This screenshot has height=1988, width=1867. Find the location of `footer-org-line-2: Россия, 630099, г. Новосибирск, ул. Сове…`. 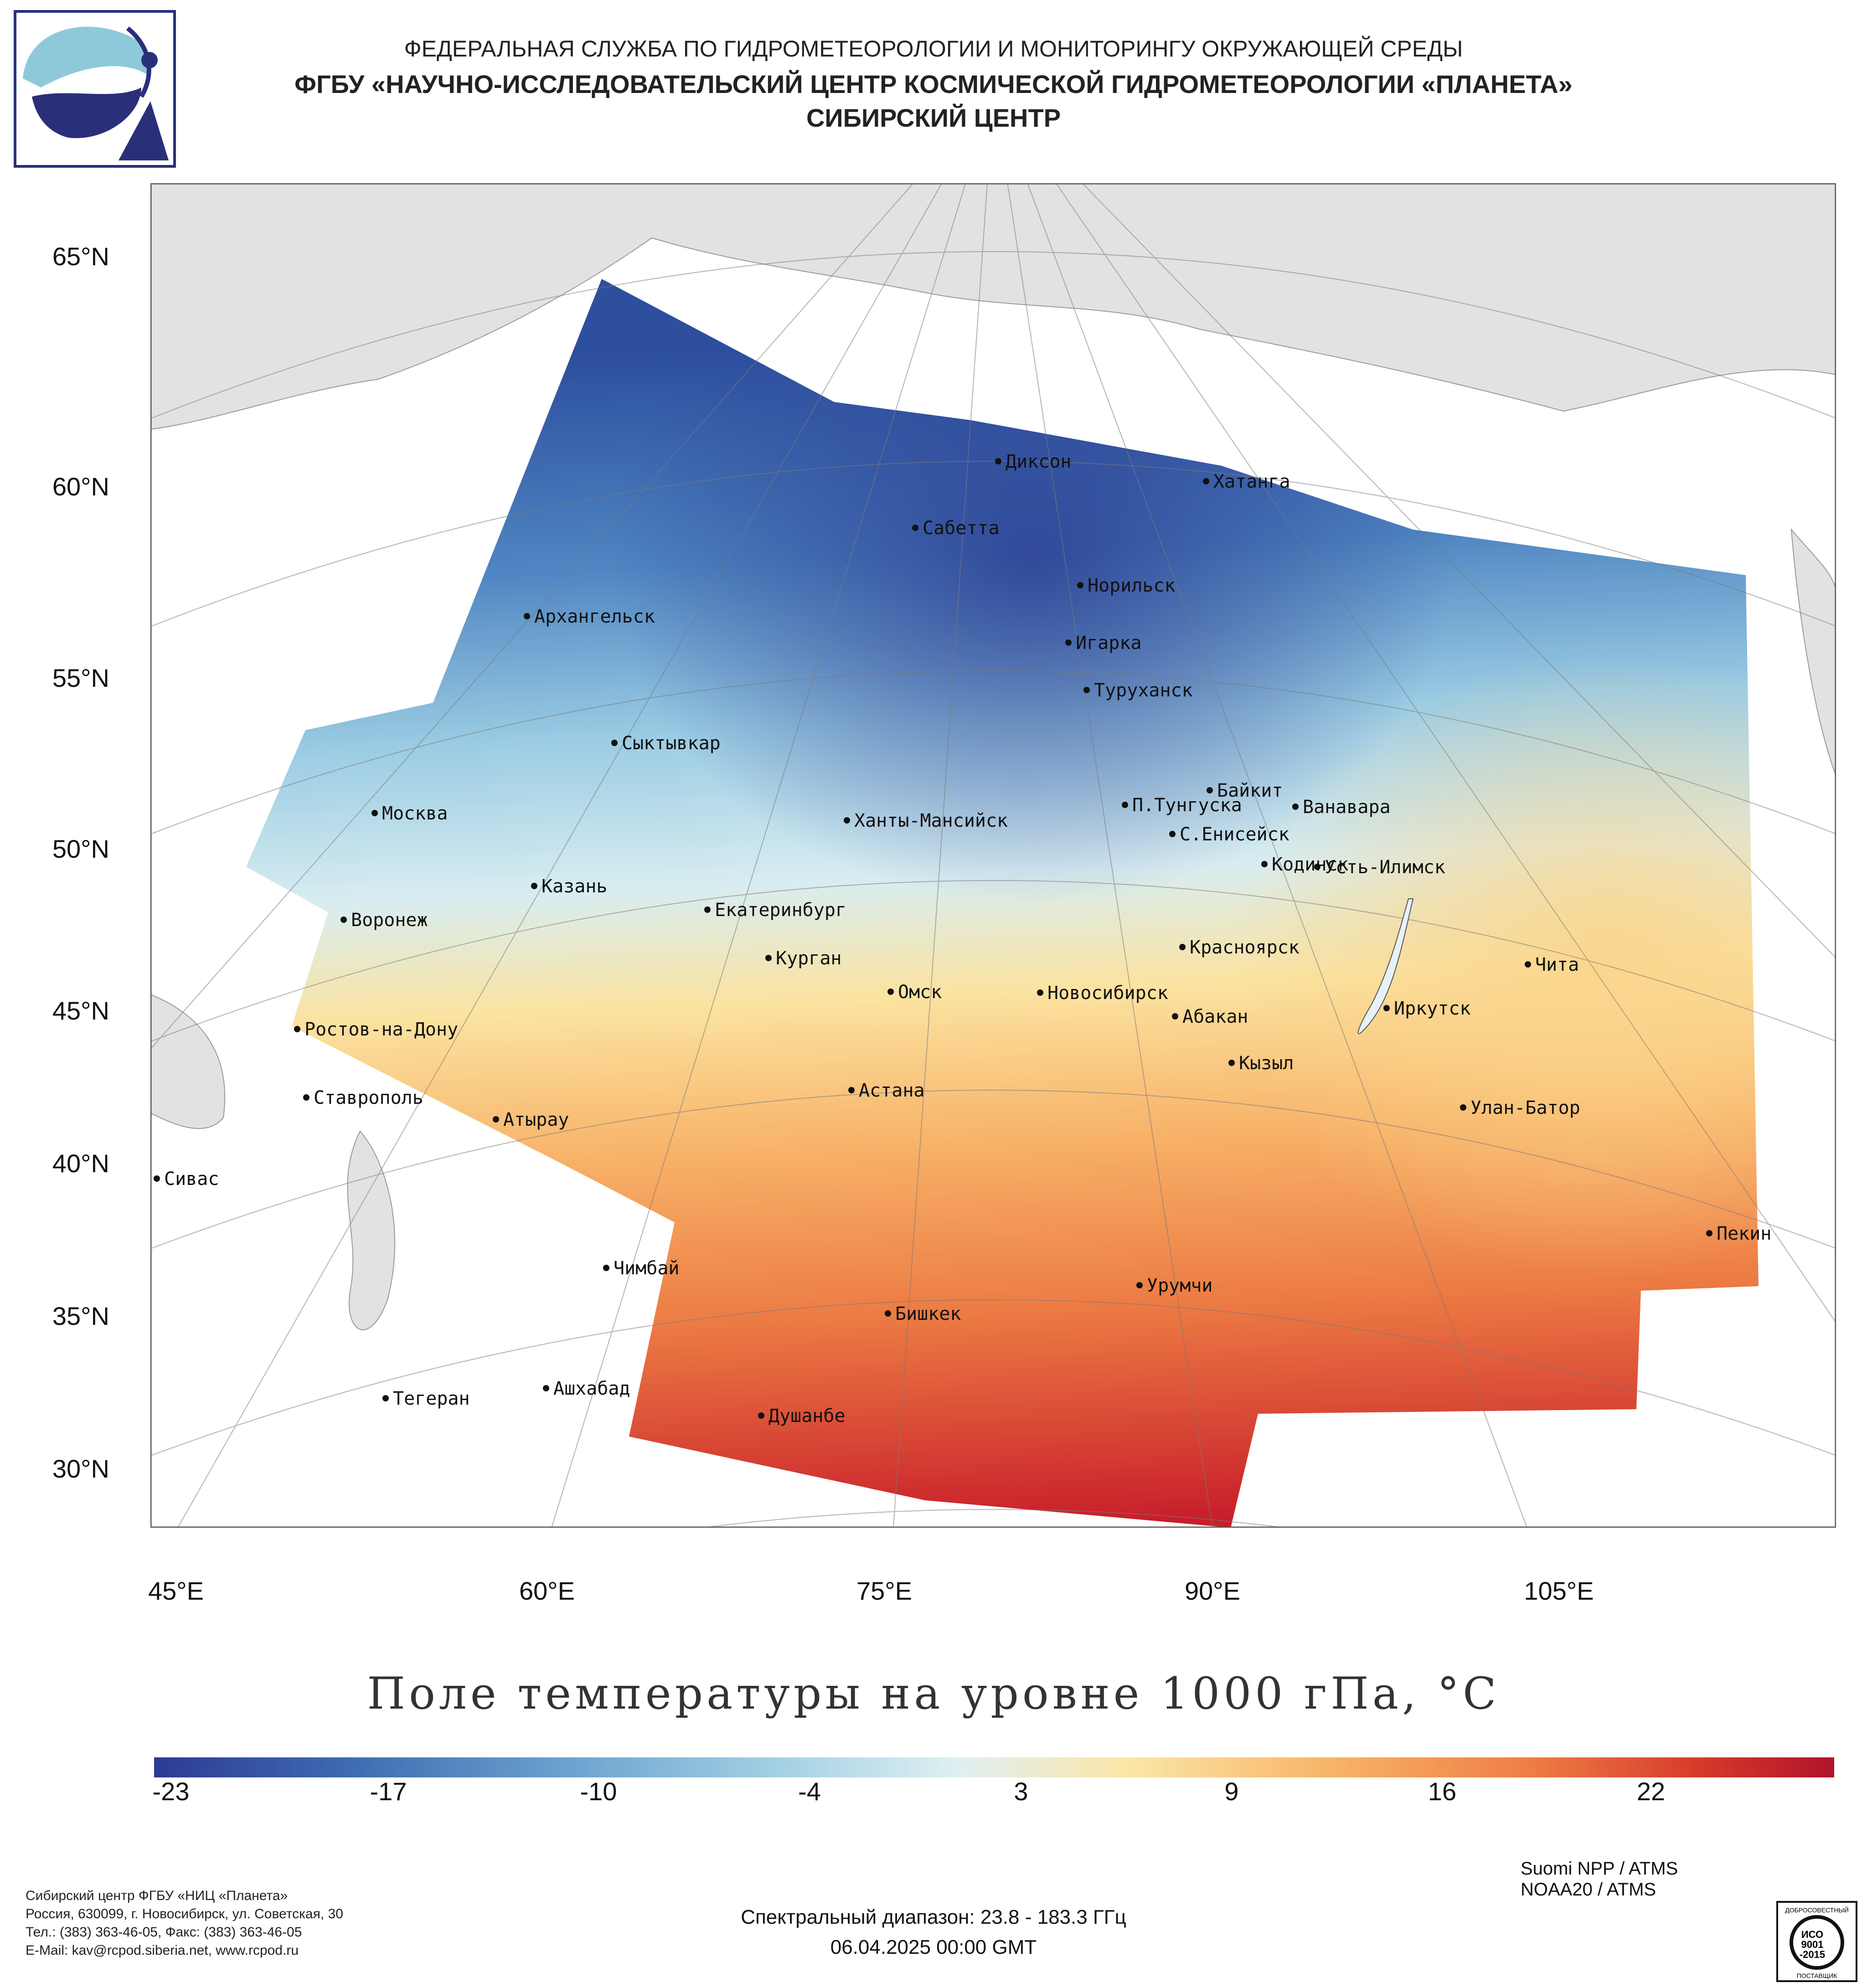

footer-org-line-2: Россия, 630099, г. Новосибирск, ул. Сове… is located at coordinates (184, 1914).